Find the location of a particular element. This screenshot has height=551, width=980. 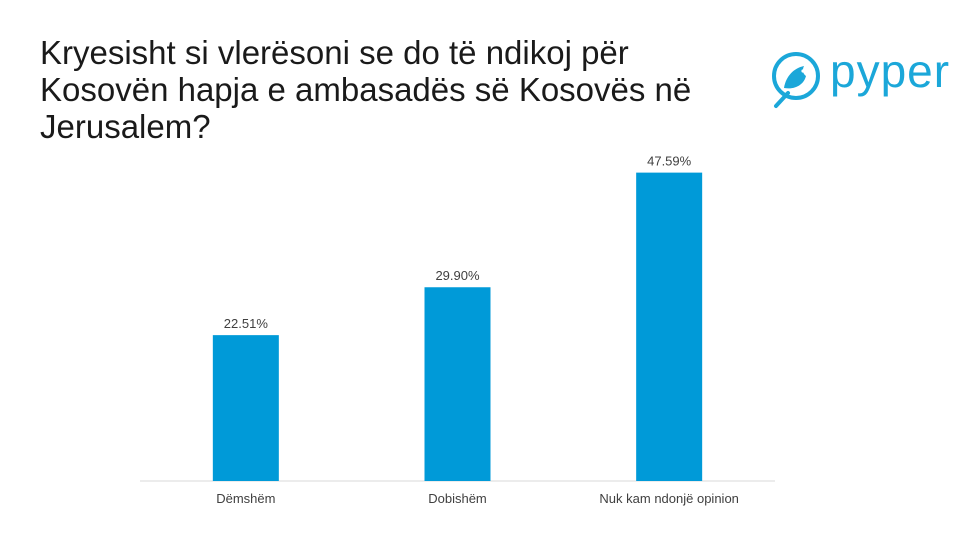

value-label-2: 29.90% is located at coordinates (457, 275).